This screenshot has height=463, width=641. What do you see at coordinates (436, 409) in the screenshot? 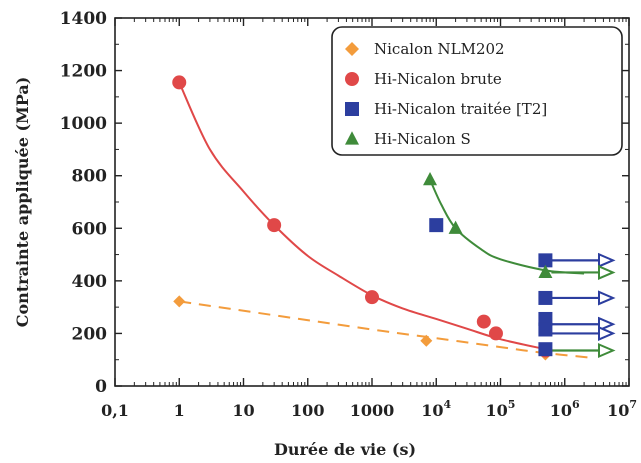
I see `x-tick-label: 10⁴` at bounding box center [436, 409].